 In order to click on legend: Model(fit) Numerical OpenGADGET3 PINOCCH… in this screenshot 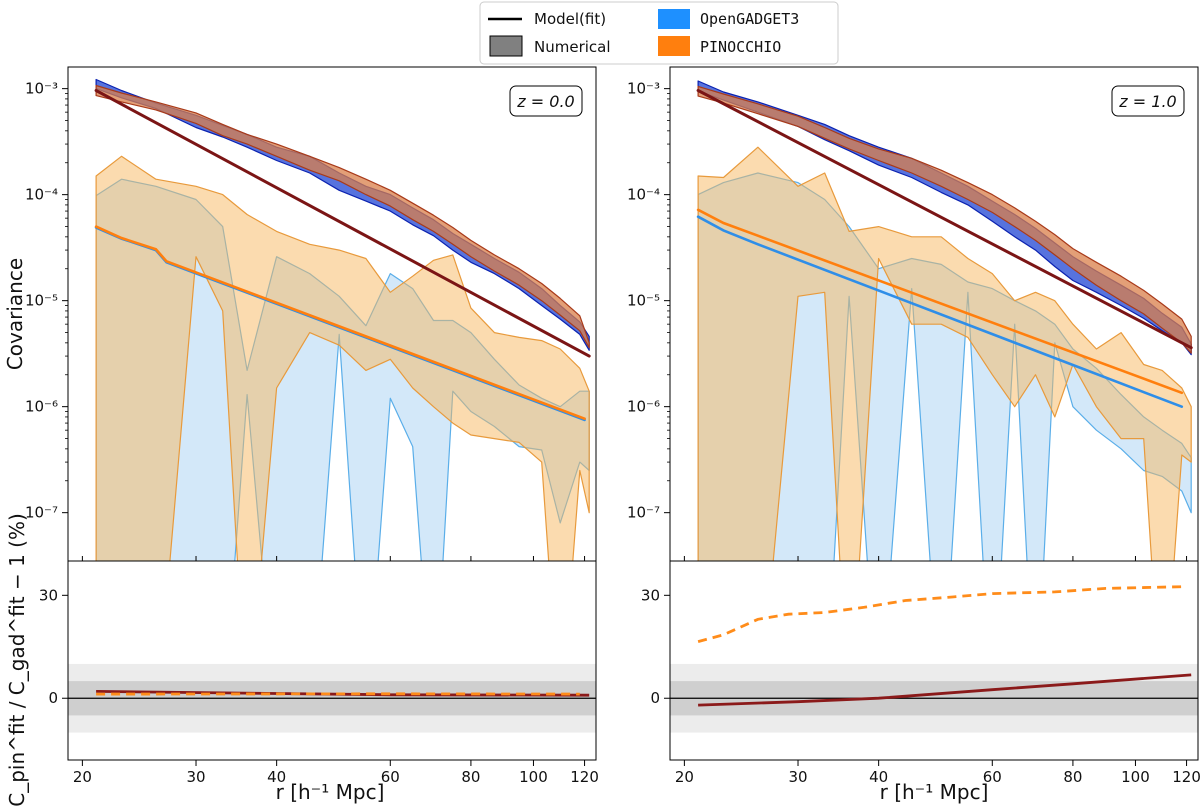, I will do `click(659, 33)`.